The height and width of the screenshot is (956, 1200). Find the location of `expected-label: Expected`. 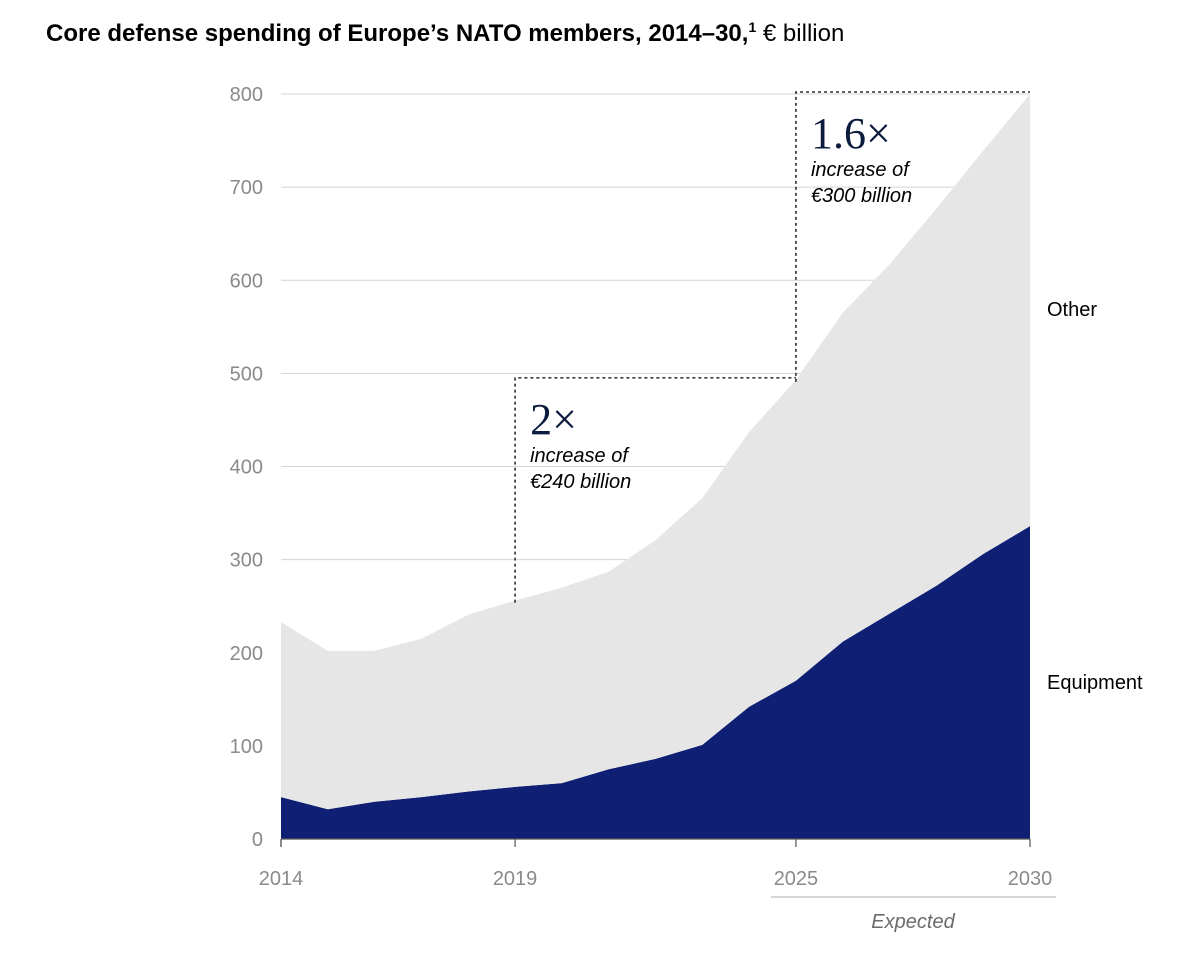

expected-label: Expected is located at coordinates (913, 922).